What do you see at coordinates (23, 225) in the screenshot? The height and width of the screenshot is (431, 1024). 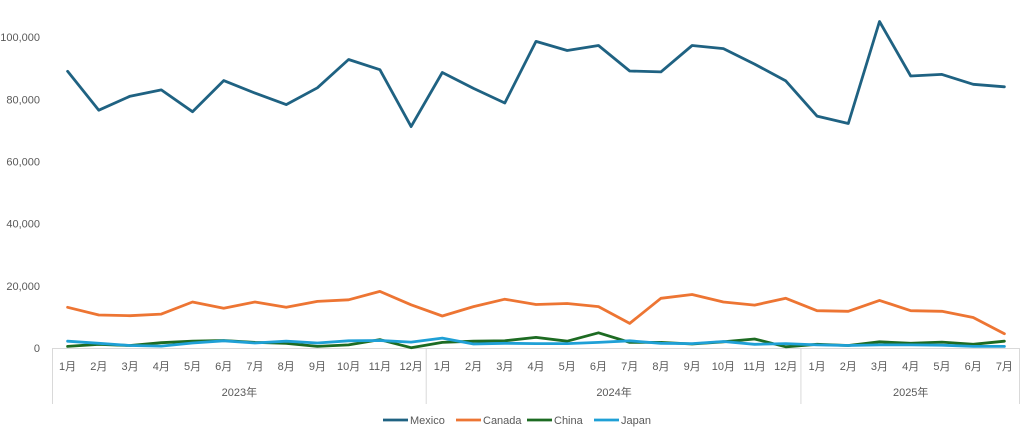 I see `y-tick-label: 40,000` at bounding box center [23, 225].